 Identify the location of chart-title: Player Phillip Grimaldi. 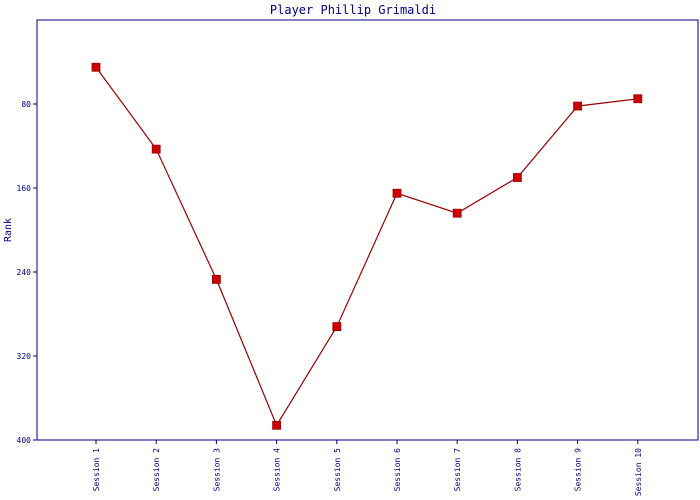
(353, 10).